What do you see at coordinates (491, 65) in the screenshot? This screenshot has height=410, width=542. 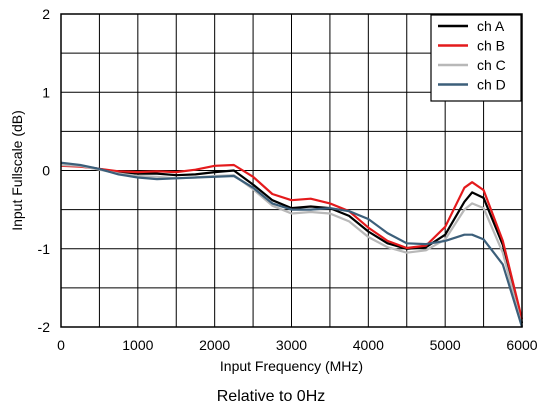 I see `legend-label: ch C` at bounding box center [491, 65].